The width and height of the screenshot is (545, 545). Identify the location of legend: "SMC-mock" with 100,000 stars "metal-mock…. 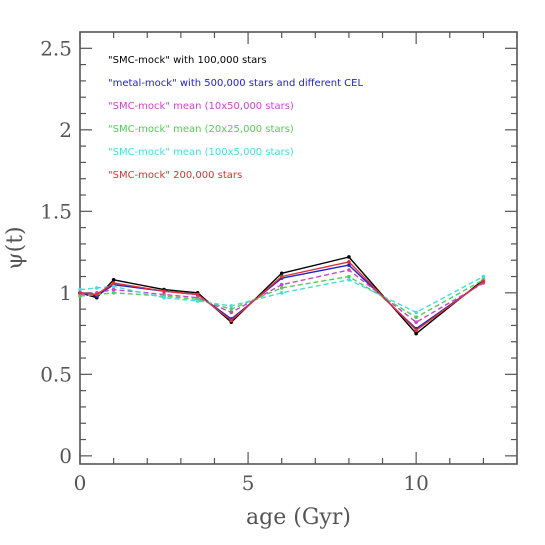
(235, 118).